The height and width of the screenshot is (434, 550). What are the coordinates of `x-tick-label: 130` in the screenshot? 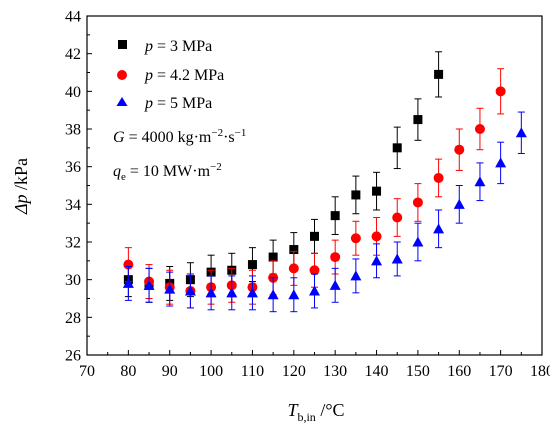 It's located at (335, 371).